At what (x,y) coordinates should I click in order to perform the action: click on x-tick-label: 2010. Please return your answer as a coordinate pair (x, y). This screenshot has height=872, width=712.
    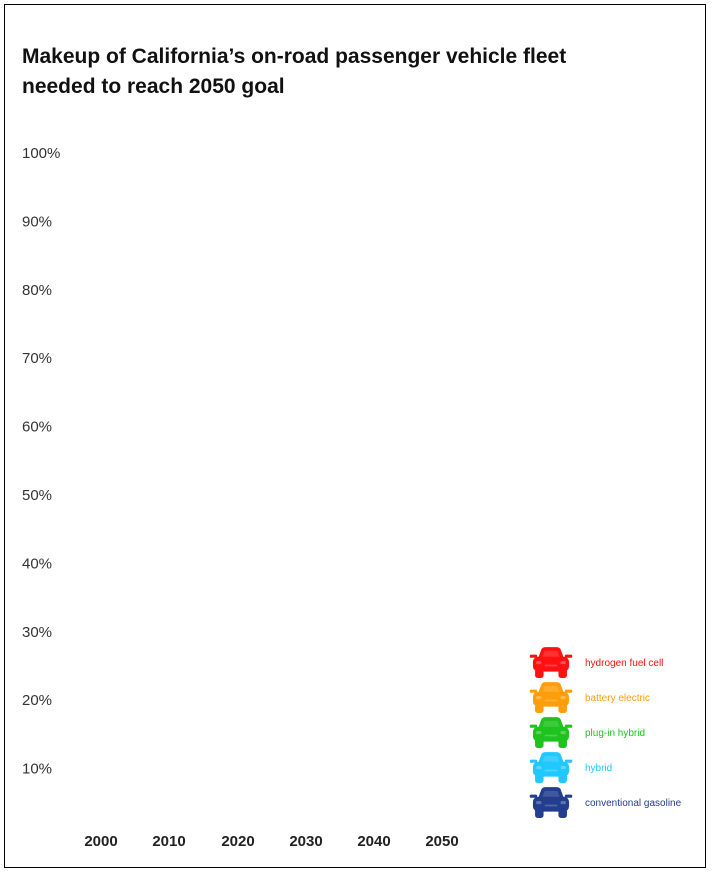
    Looking at the image, I should click on (168, 841).